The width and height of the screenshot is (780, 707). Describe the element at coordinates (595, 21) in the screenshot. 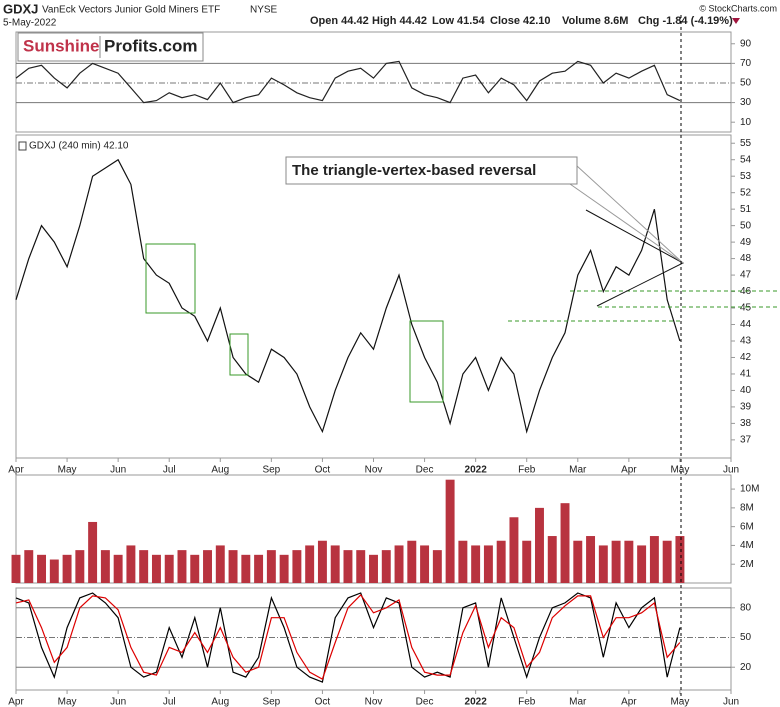

I see `volume: Volume 8.6M` at that location.